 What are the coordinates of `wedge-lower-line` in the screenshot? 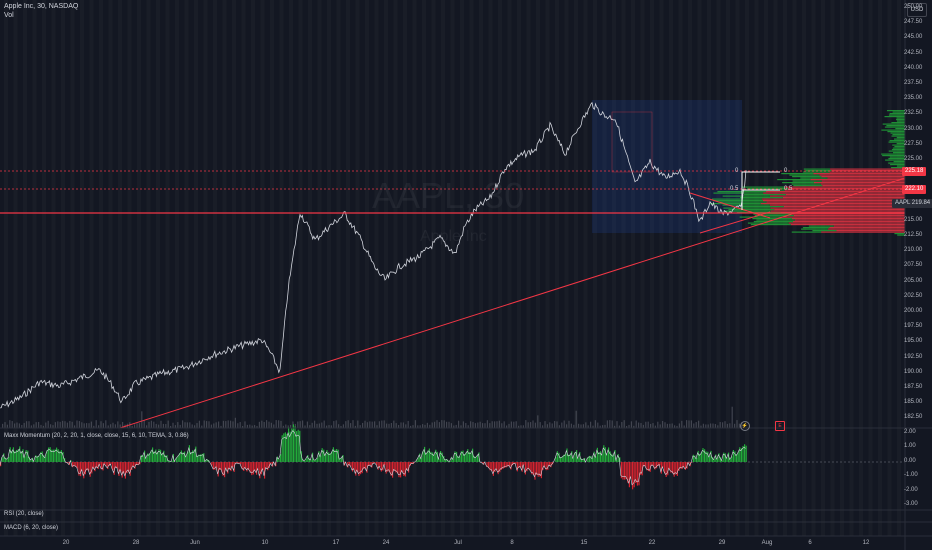 It's located at (735, 222).